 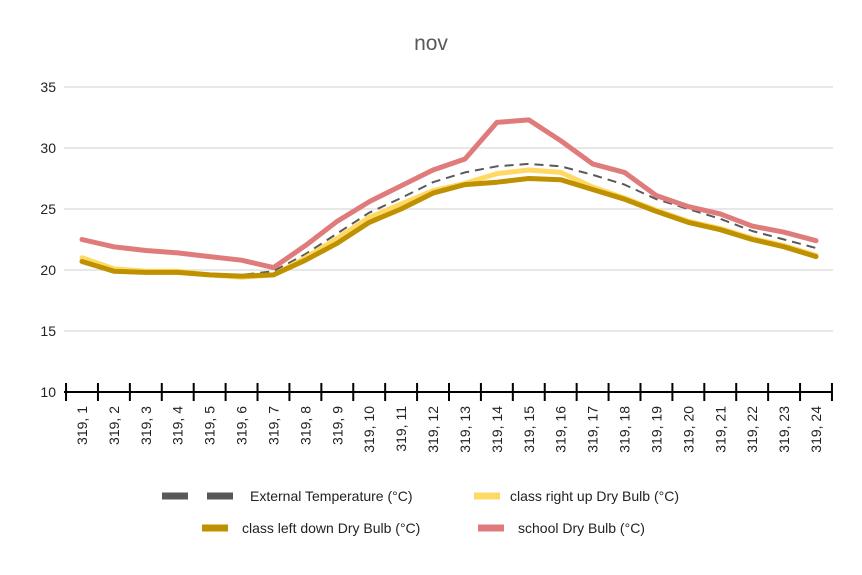 What do you see at coordinates (305, 425) in the screenshot?
I see `x-tick-label: 319, 8` at bounding box center [305, 425].